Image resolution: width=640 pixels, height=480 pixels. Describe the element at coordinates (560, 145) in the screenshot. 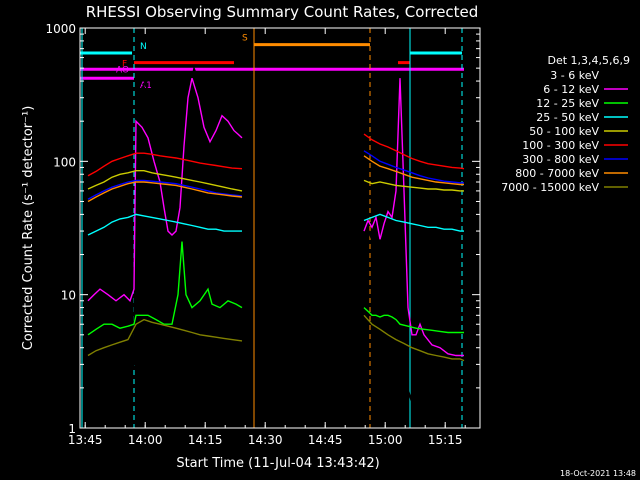

I see `legend-label: 100 - 300 keV` at that location.